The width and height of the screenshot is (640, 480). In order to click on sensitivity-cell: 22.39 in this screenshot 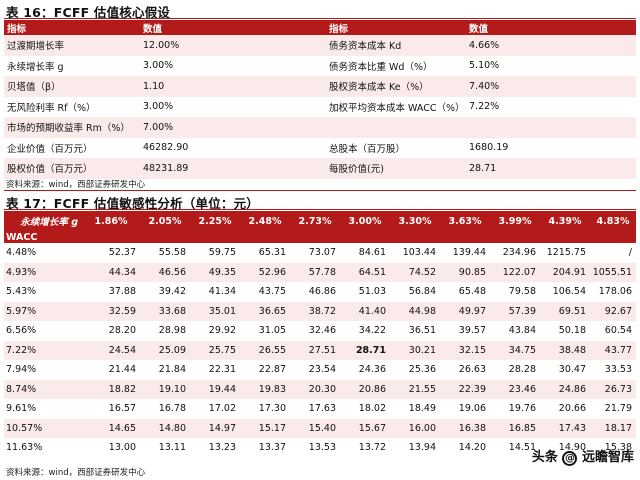, I will do `click(465, 389)`.